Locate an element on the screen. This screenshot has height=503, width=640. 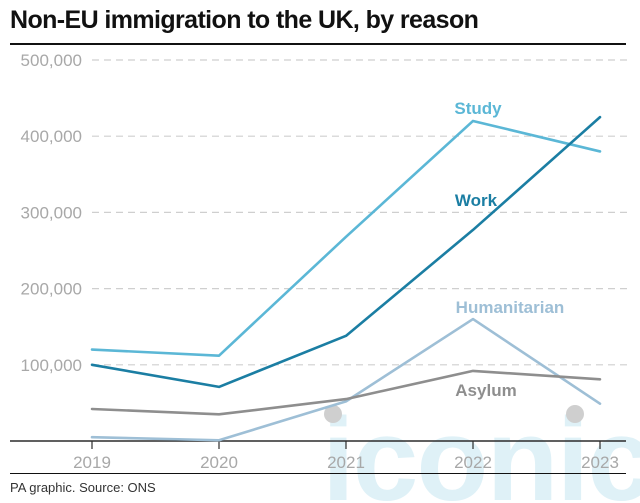
y-tick-label: 200,000 is located at coordinates (51, 289).